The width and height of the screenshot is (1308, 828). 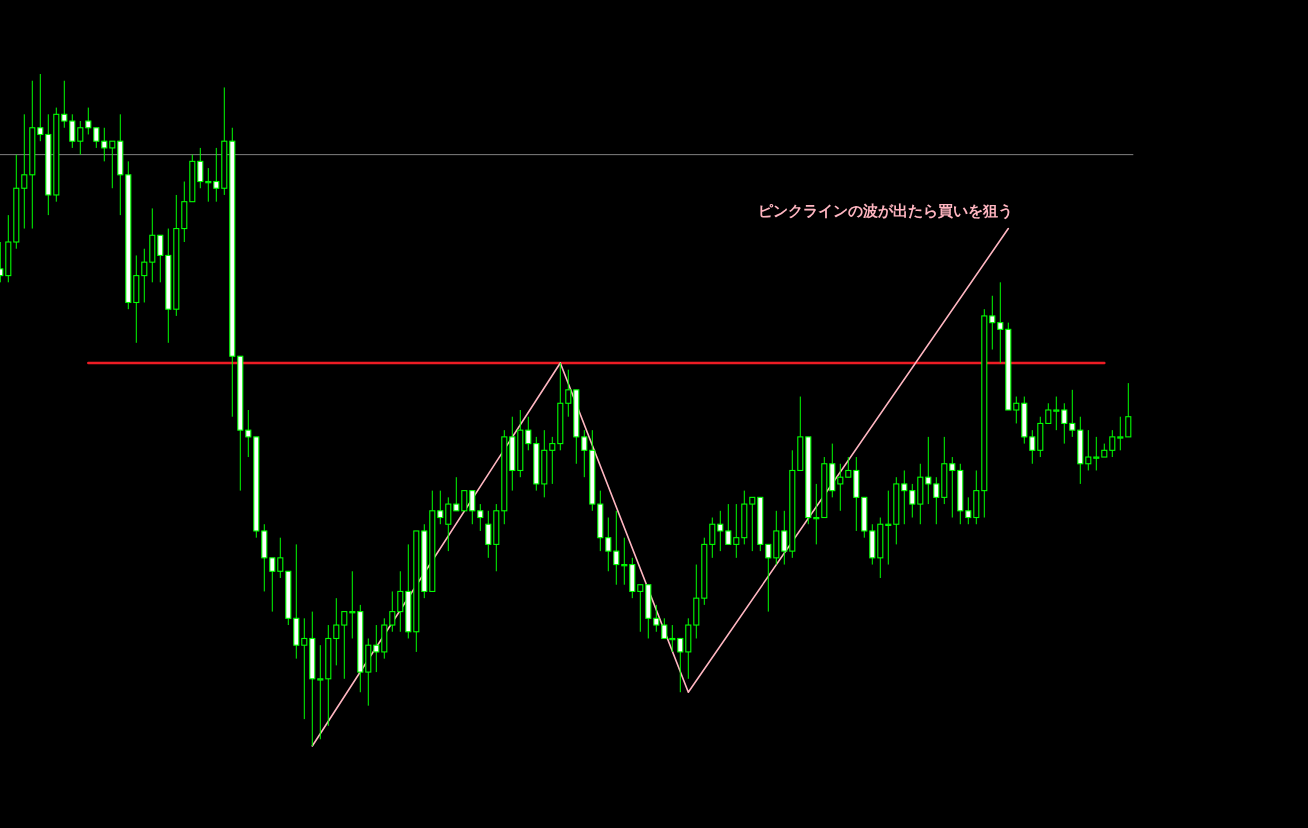 I want to click on annotation: ピンクラインの波が出たら買いを狙う, so click(x=886, y=210).